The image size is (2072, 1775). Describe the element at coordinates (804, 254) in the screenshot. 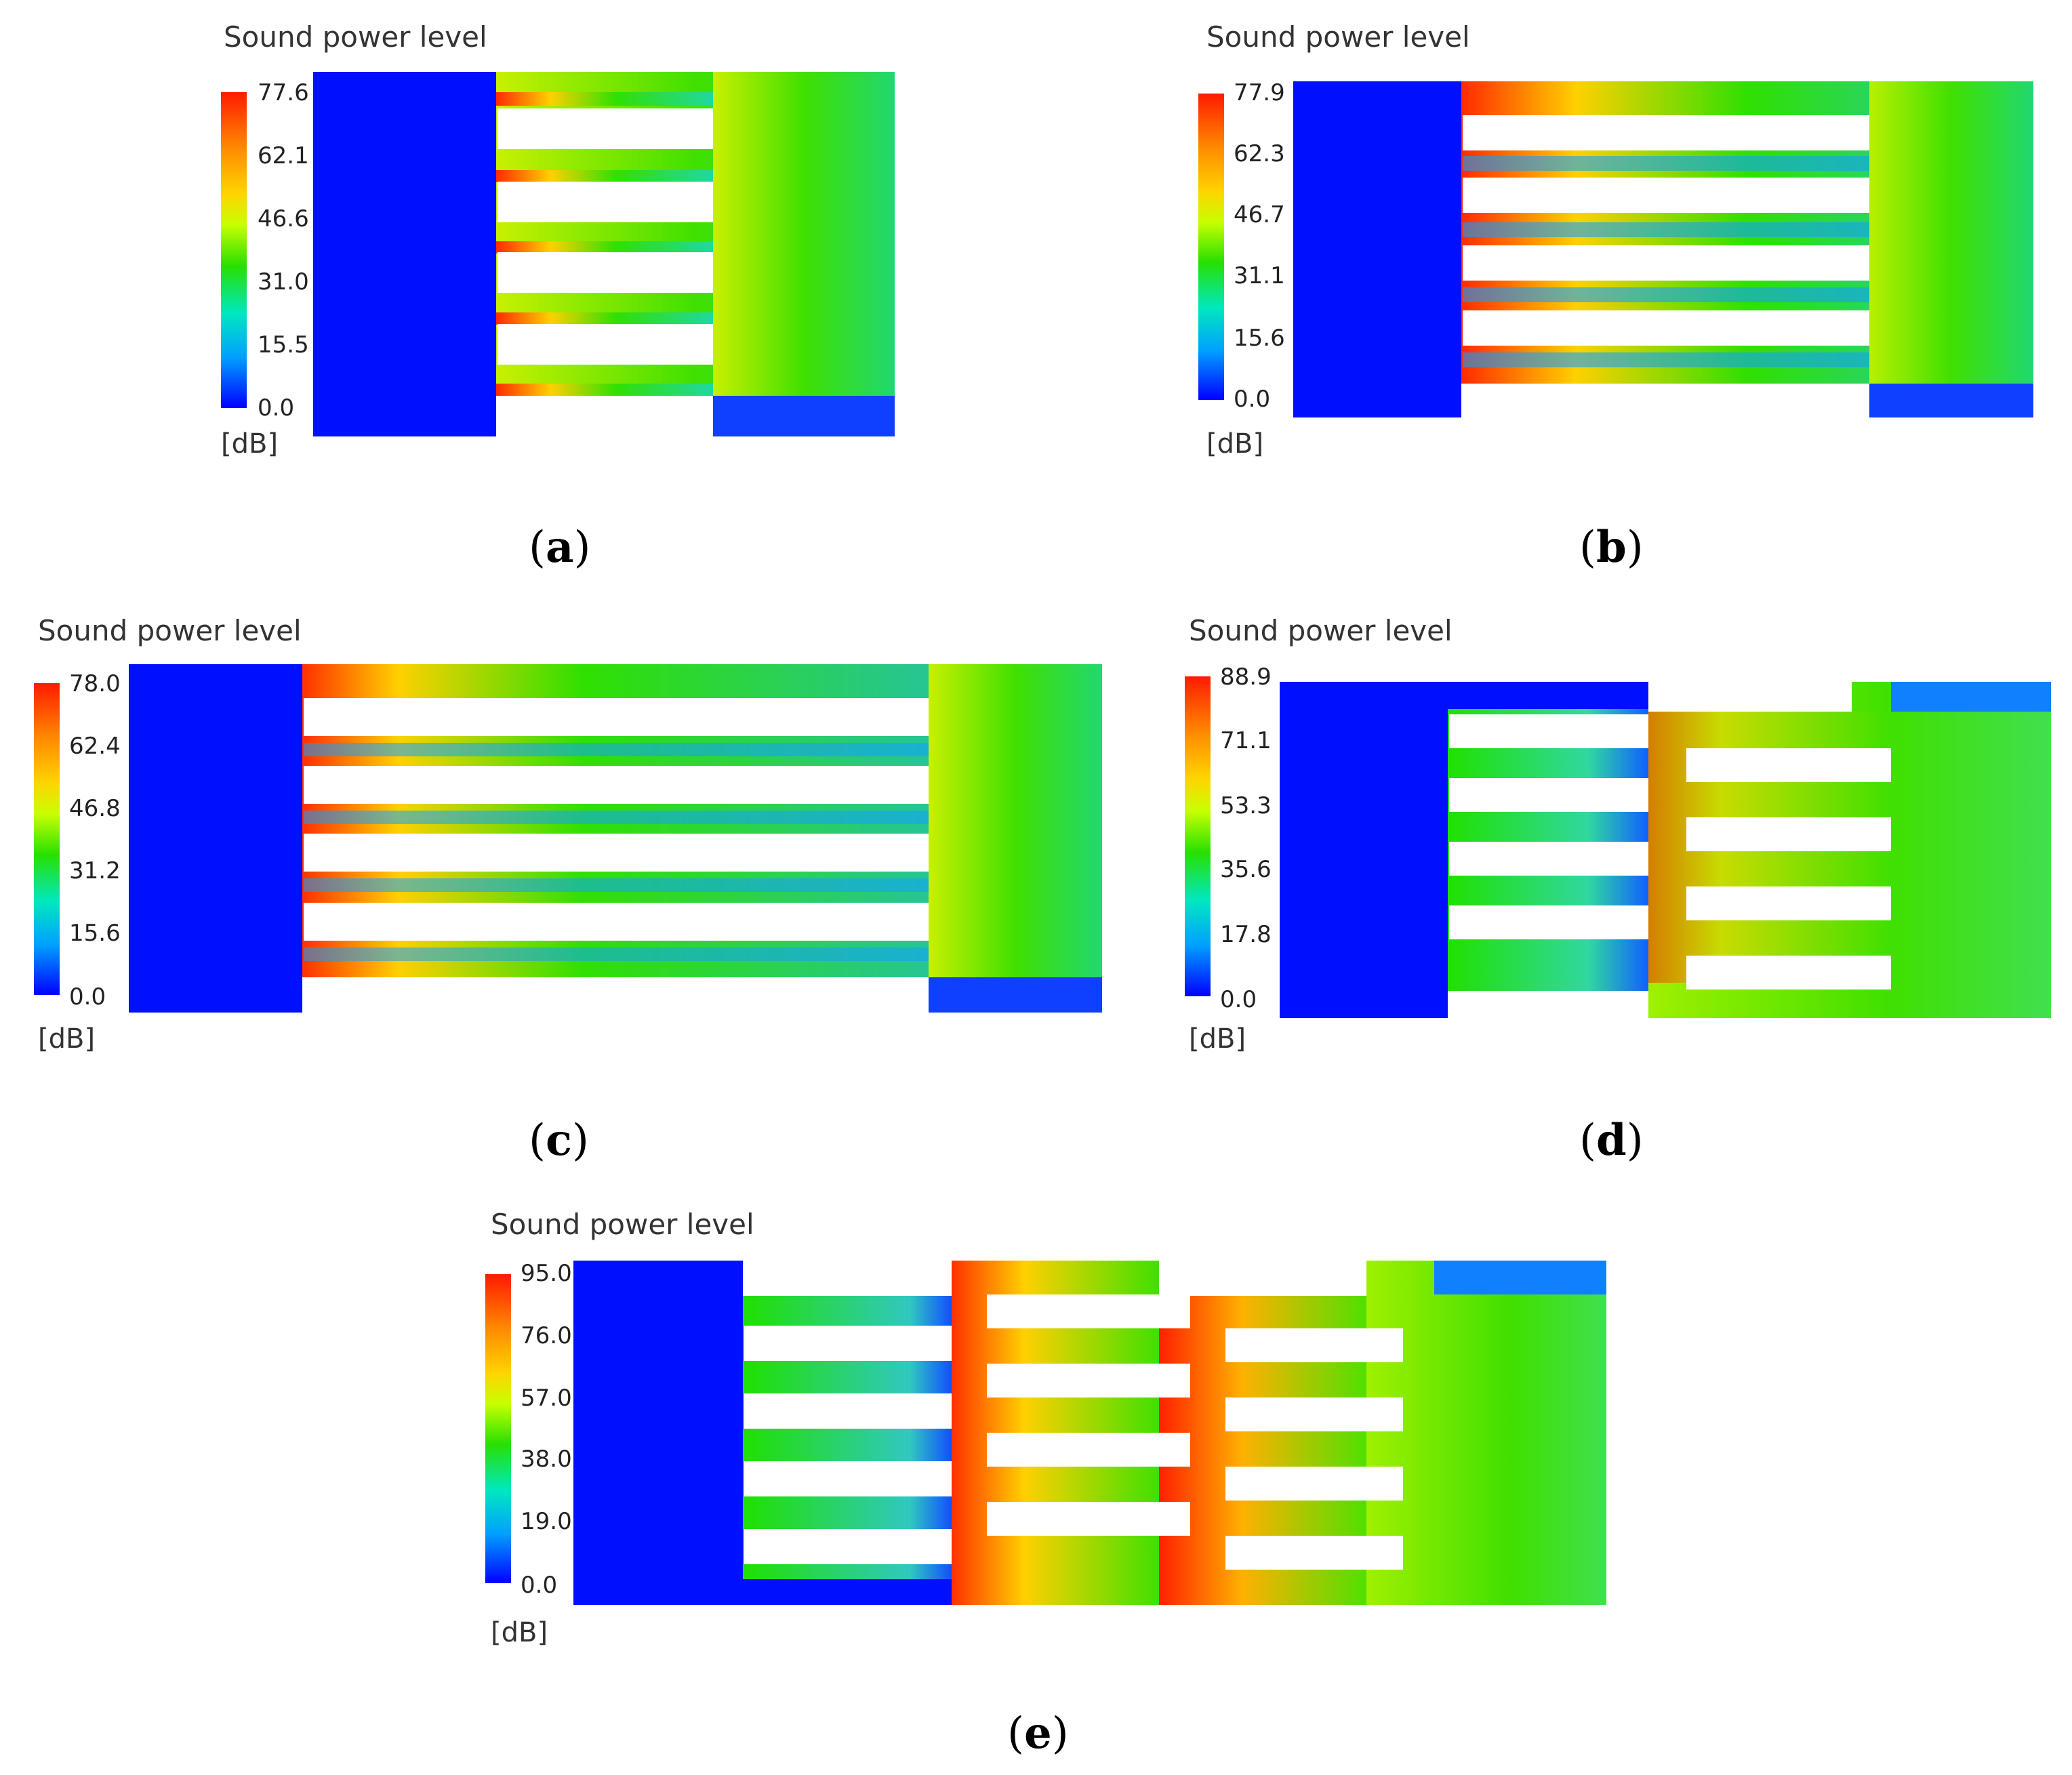

I see `panel-a-outlet` at that location.